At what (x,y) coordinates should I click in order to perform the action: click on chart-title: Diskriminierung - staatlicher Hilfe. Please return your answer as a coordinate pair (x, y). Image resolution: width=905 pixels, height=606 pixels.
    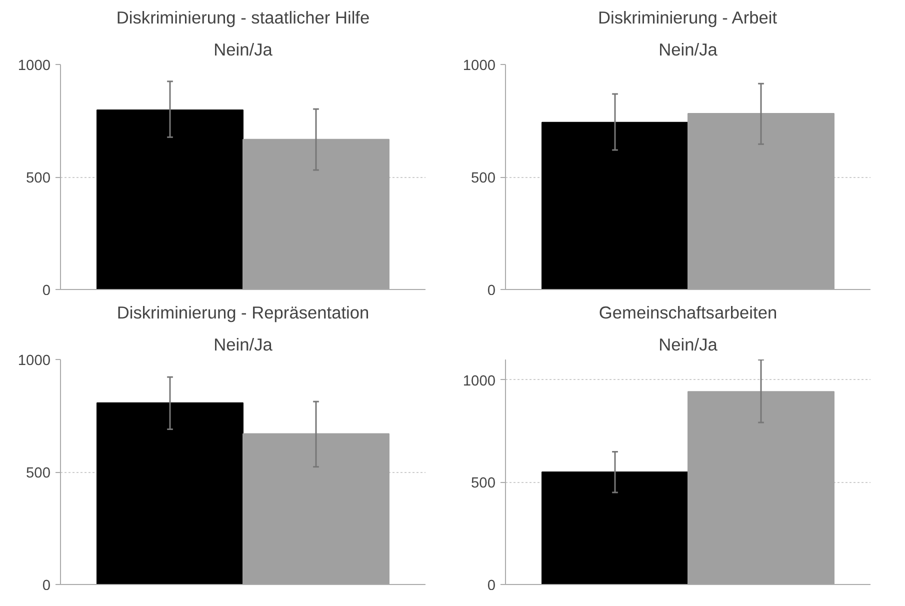
    Looking at the image, I should click on (243, 18).